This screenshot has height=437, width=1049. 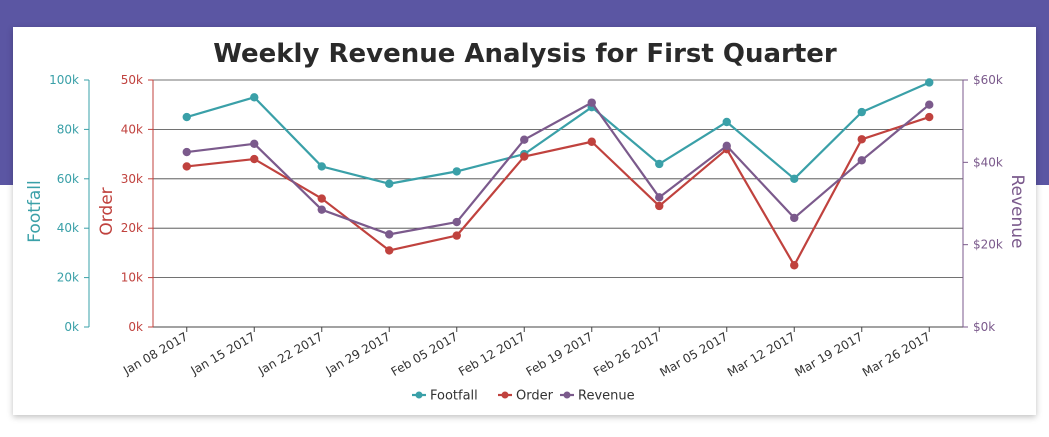 What do you see at coordinates (896, 354) in the screenshot?
I see `x-tick-label: Mar 26 2017` at bounding box center [896, 354].